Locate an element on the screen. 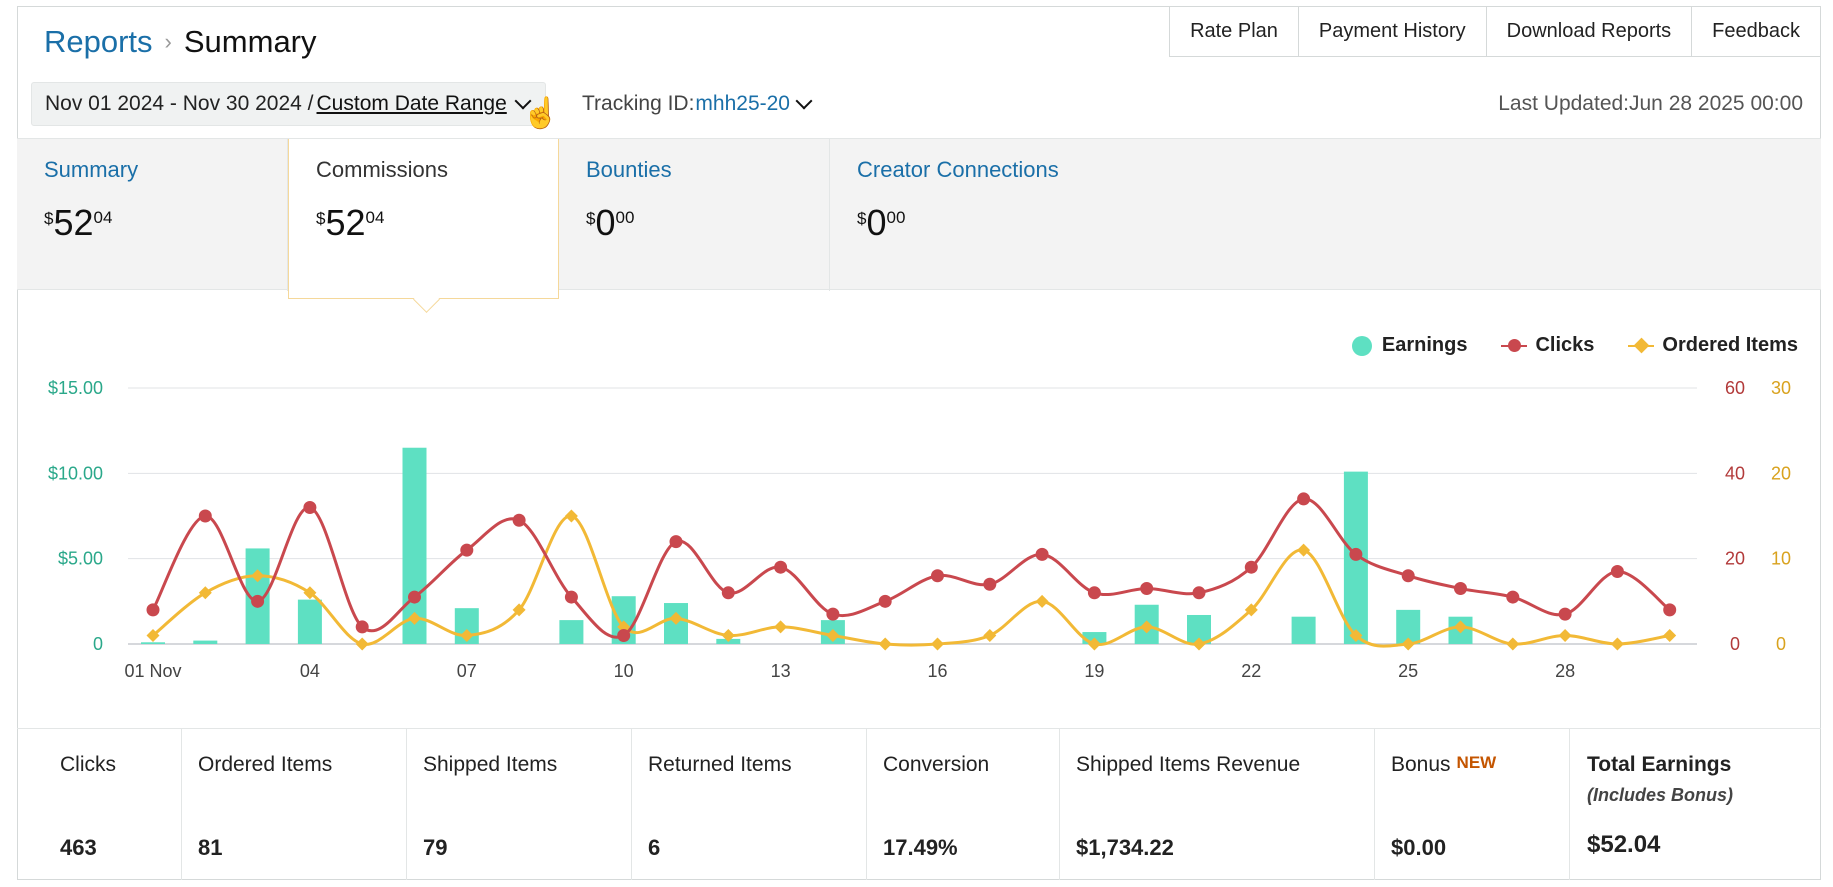  legend-earnings: Earnings is located at coordinates (1409, 345).